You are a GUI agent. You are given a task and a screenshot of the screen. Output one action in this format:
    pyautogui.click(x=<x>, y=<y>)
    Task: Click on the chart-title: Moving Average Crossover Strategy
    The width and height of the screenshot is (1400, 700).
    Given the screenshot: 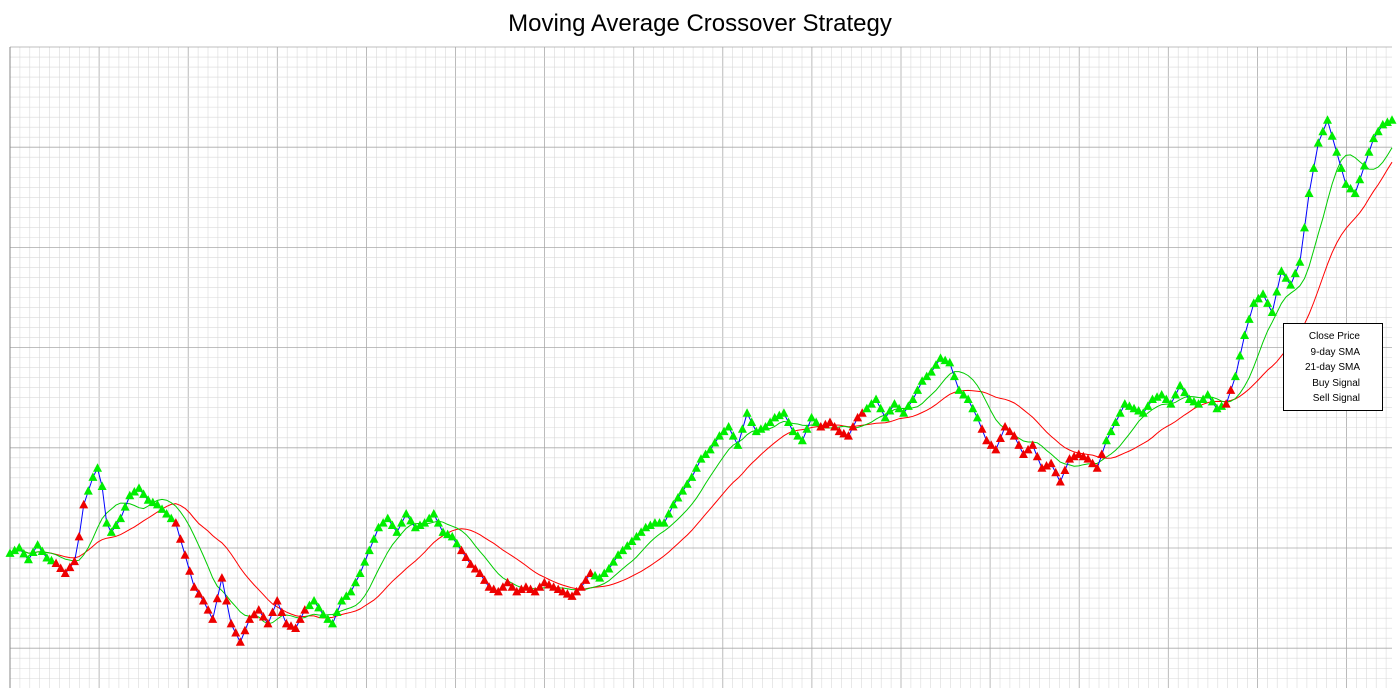 What is the action you would take?
    pyautogui.click(x=700, y=23)
    